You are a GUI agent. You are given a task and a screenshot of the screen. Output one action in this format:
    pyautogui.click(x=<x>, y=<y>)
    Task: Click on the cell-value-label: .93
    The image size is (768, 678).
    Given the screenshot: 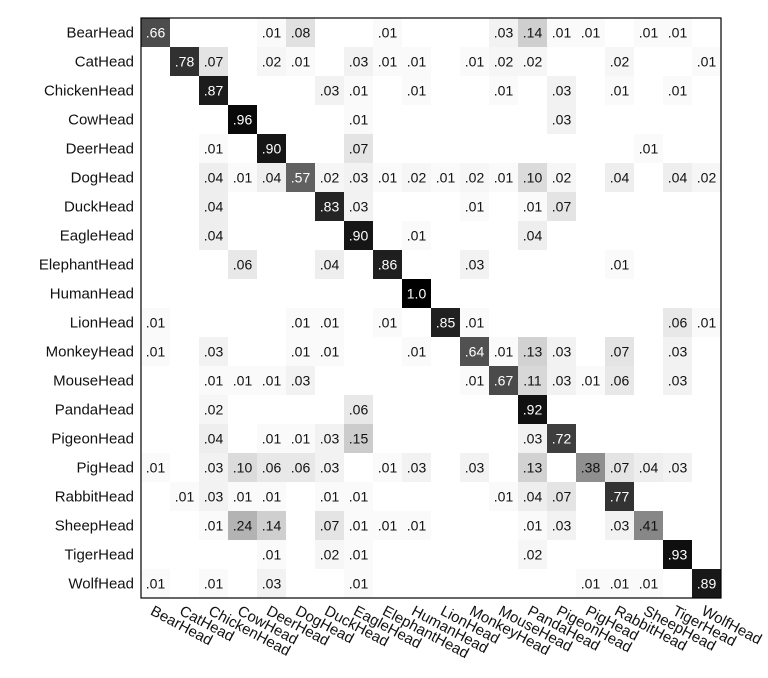 What is the action you would take?
    pyautogui.click(x=678, y=555)
    